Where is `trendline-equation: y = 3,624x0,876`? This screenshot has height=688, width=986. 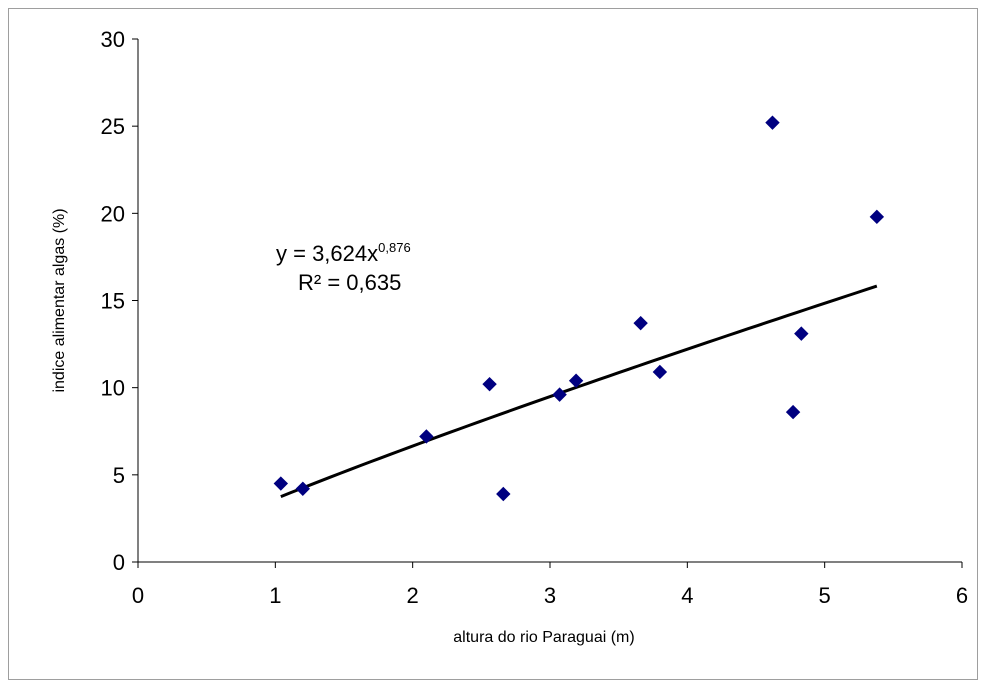
trendline-equation: y = 3,624x0,876 is located at coordinates (343, 253).